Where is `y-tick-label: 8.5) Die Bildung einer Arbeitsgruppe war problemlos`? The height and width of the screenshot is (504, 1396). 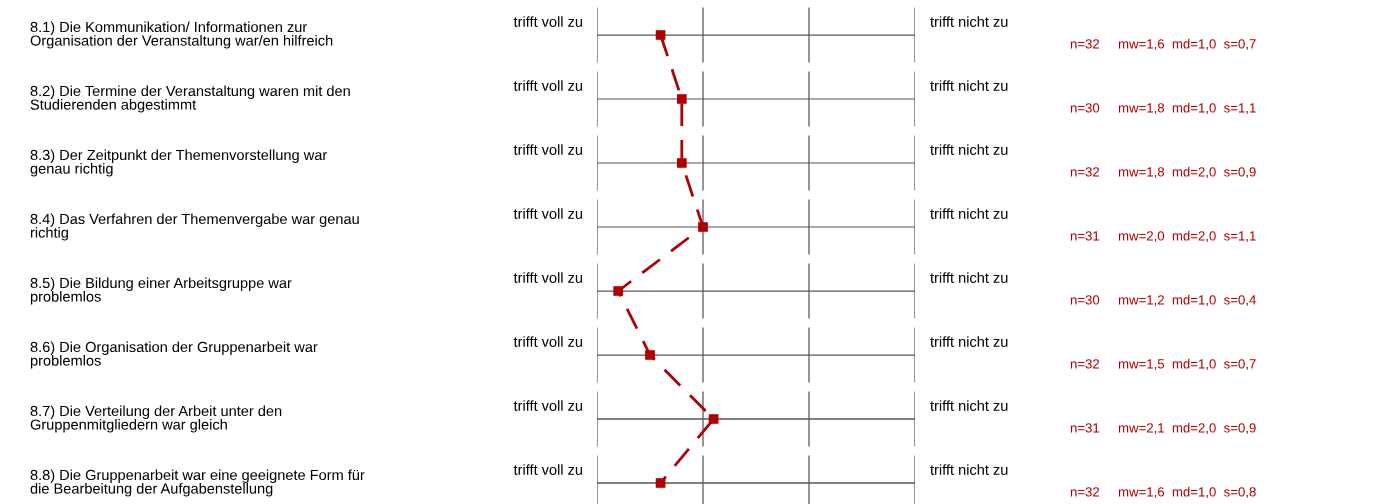 y-tick-label: 8.5) Die Bildung einer Arbeitsgruppe war problemlos is located at coordinates (161, 291).